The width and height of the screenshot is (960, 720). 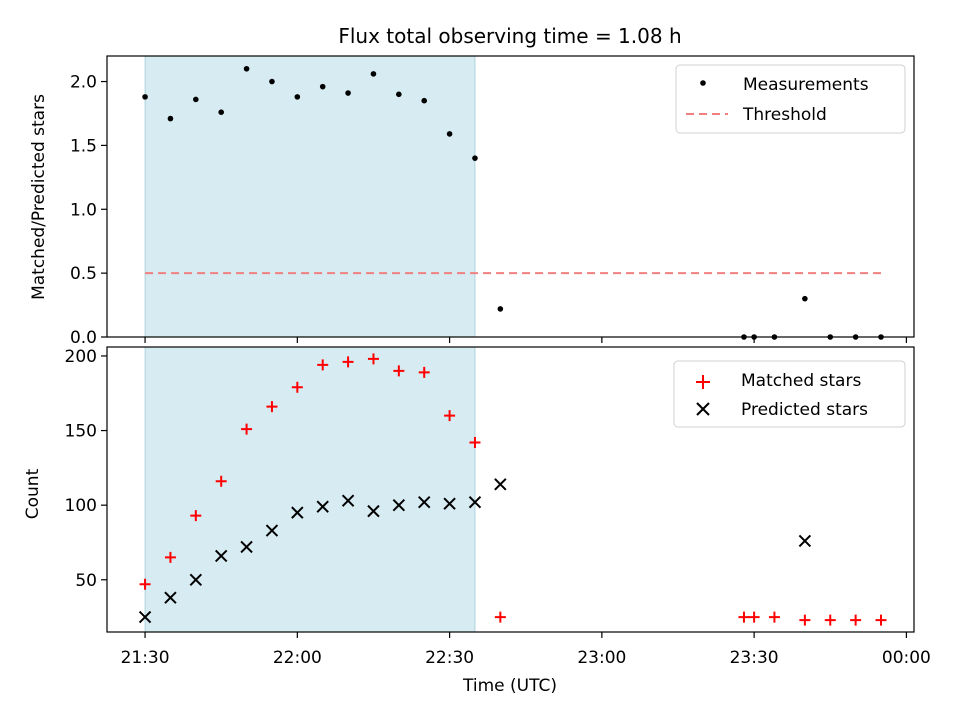 I want to click on y-tick-label: 0.0, so click(x=83, y=338).